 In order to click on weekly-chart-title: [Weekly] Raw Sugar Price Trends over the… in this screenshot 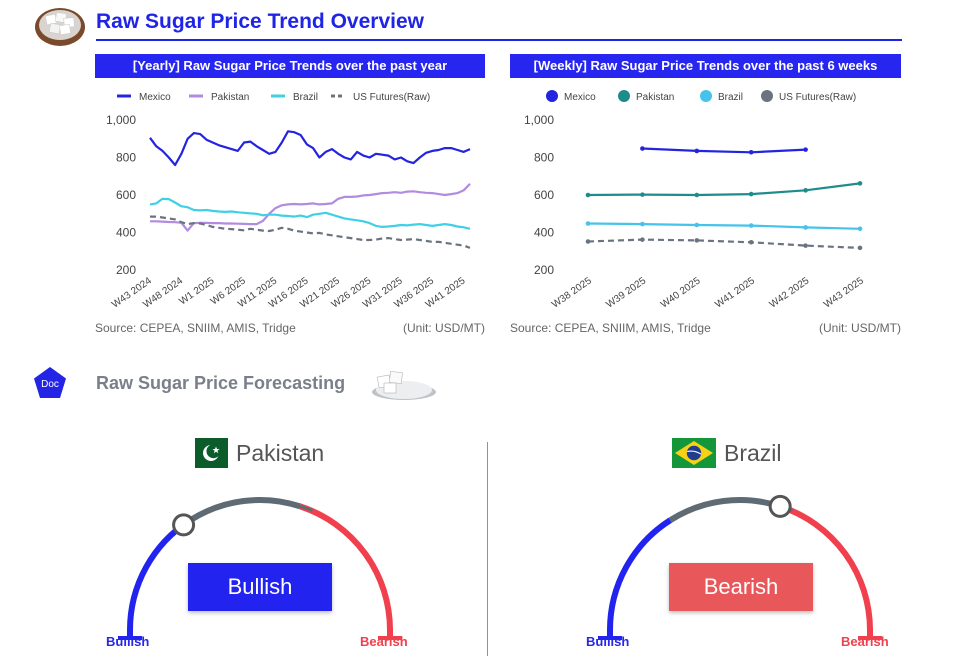, I will do `click(705, 66)`.